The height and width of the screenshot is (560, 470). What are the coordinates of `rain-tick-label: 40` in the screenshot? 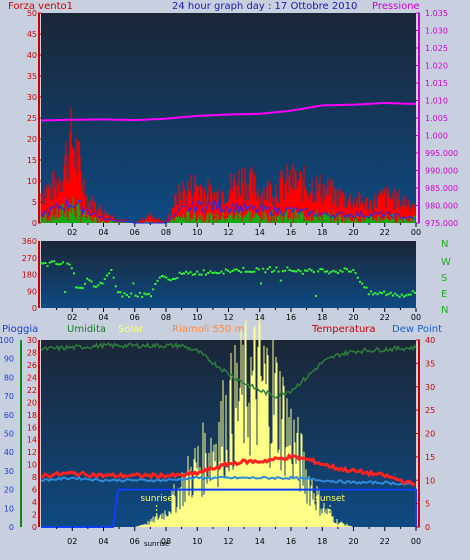 It's located at (9, 452).